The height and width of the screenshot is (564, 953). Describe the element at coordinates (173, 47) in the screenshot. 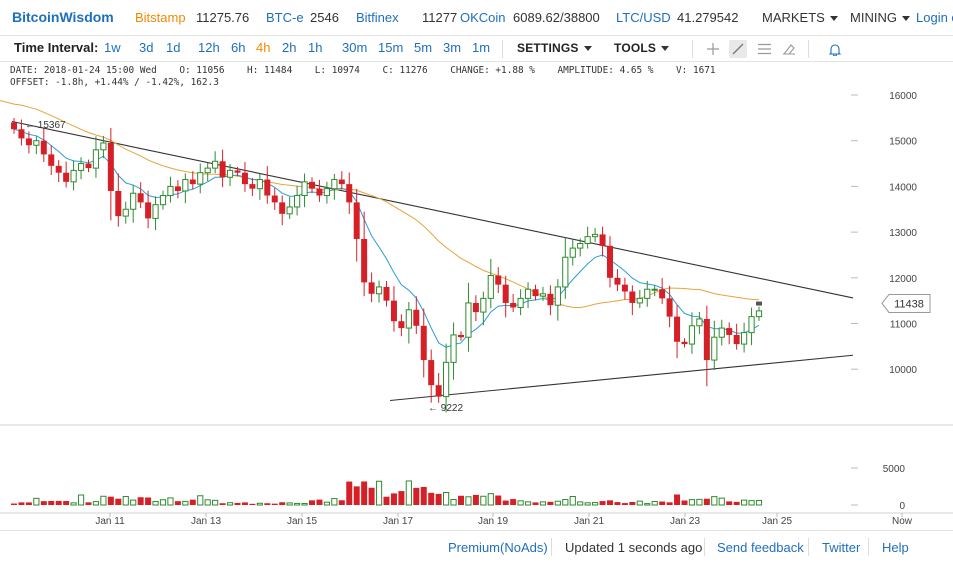

I see `interval-1d: 1d` at that location.